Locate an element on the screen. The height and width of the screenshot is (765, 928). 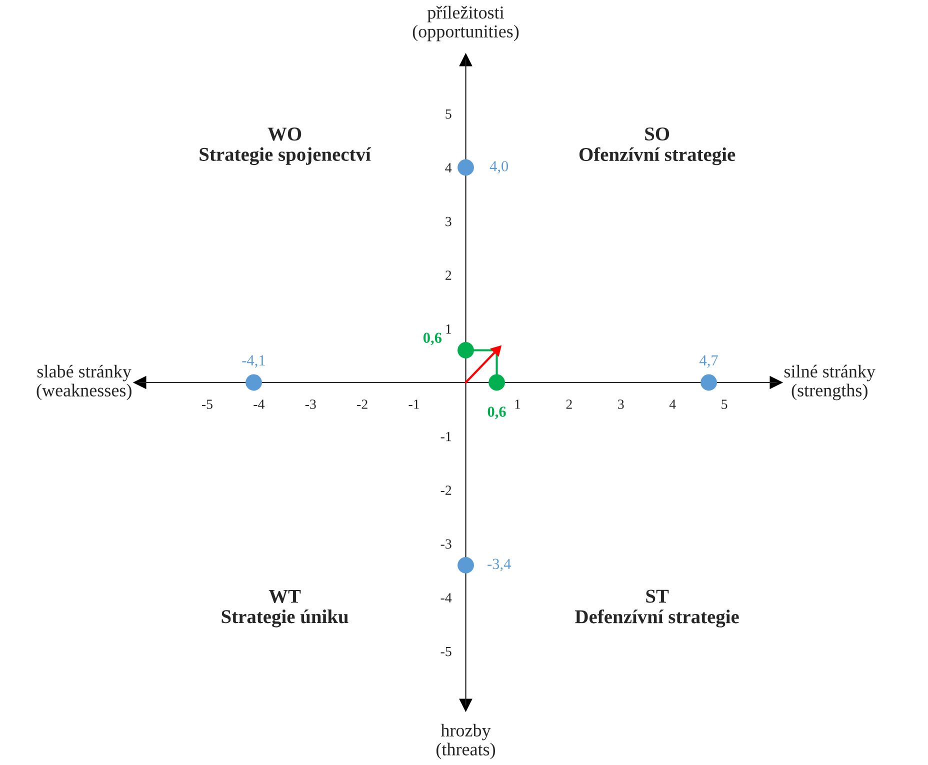
annotation: 4,7 is located at coordinates (709, 361).